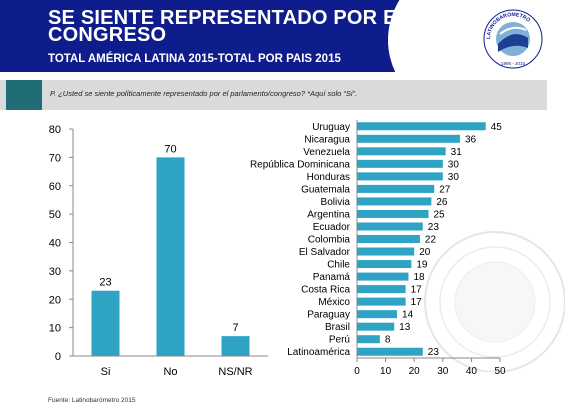  What do you see at coordinates (422, 265) in the screenshot?
I see `data-label: 19` at bounding box center [422, 265].